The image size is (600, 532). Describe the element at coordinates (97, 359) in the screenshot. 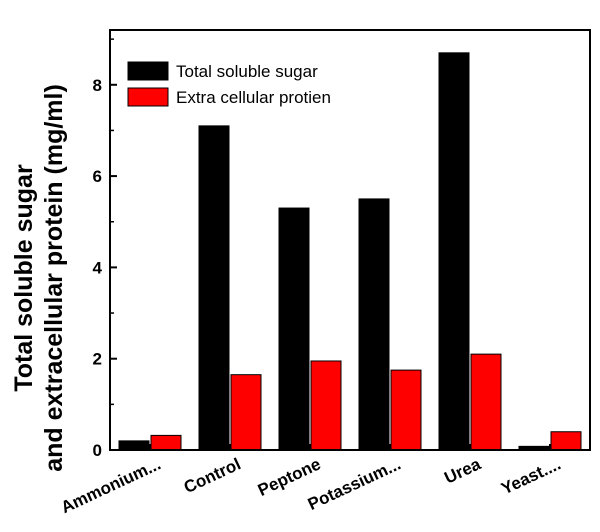

I see `y-tick-label: 2` at that location.